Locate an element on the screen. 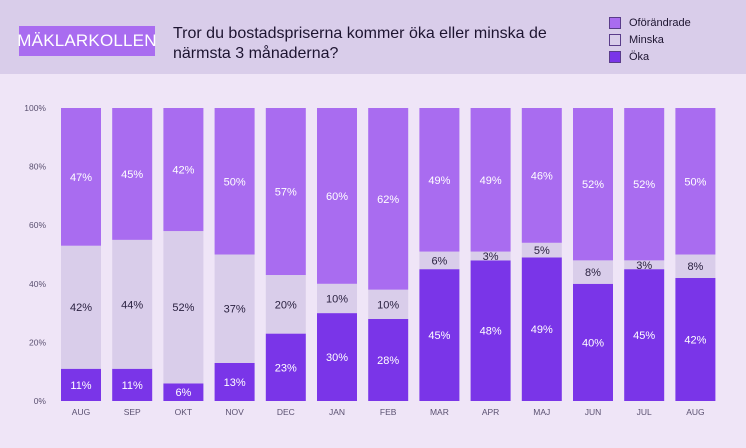  data-label-minska: 44% is located at coordinates (132, 305).